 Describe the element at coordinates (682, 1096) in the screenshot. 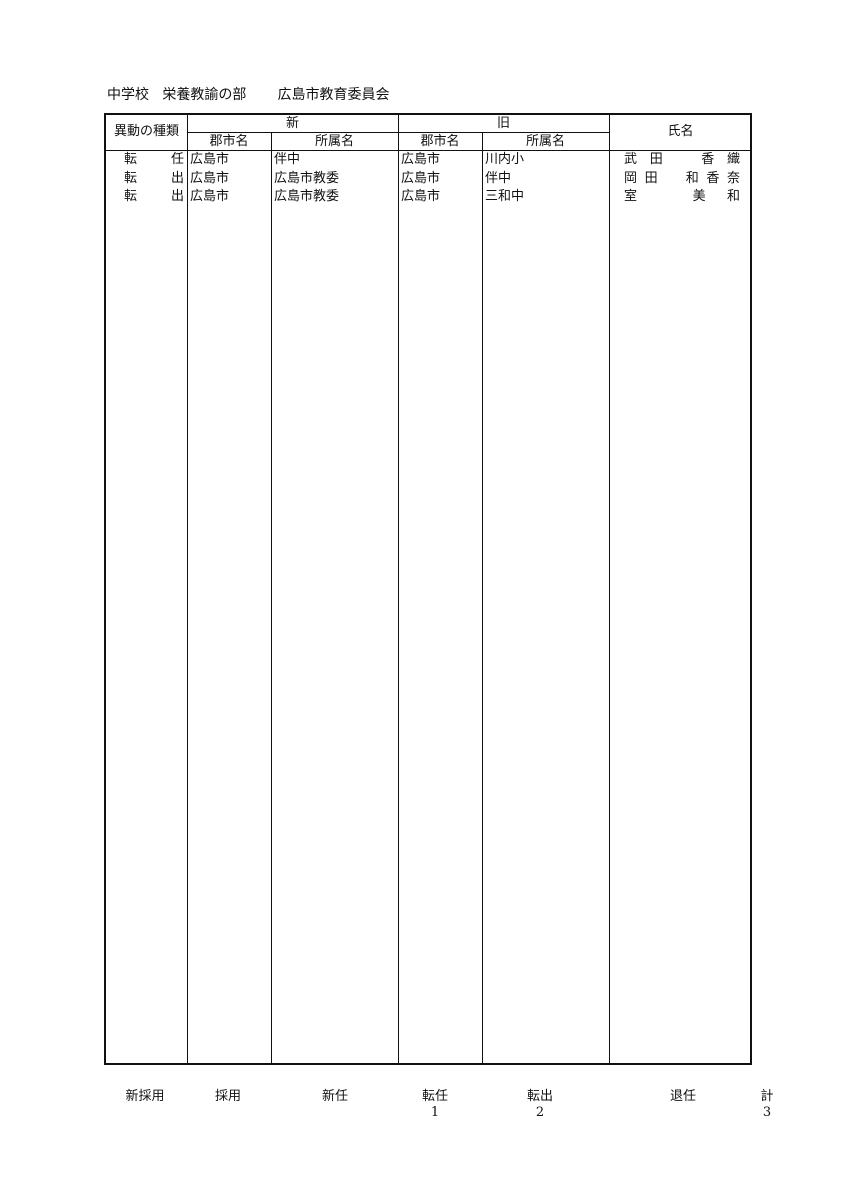

I see `summary-label: 退任` at that location.